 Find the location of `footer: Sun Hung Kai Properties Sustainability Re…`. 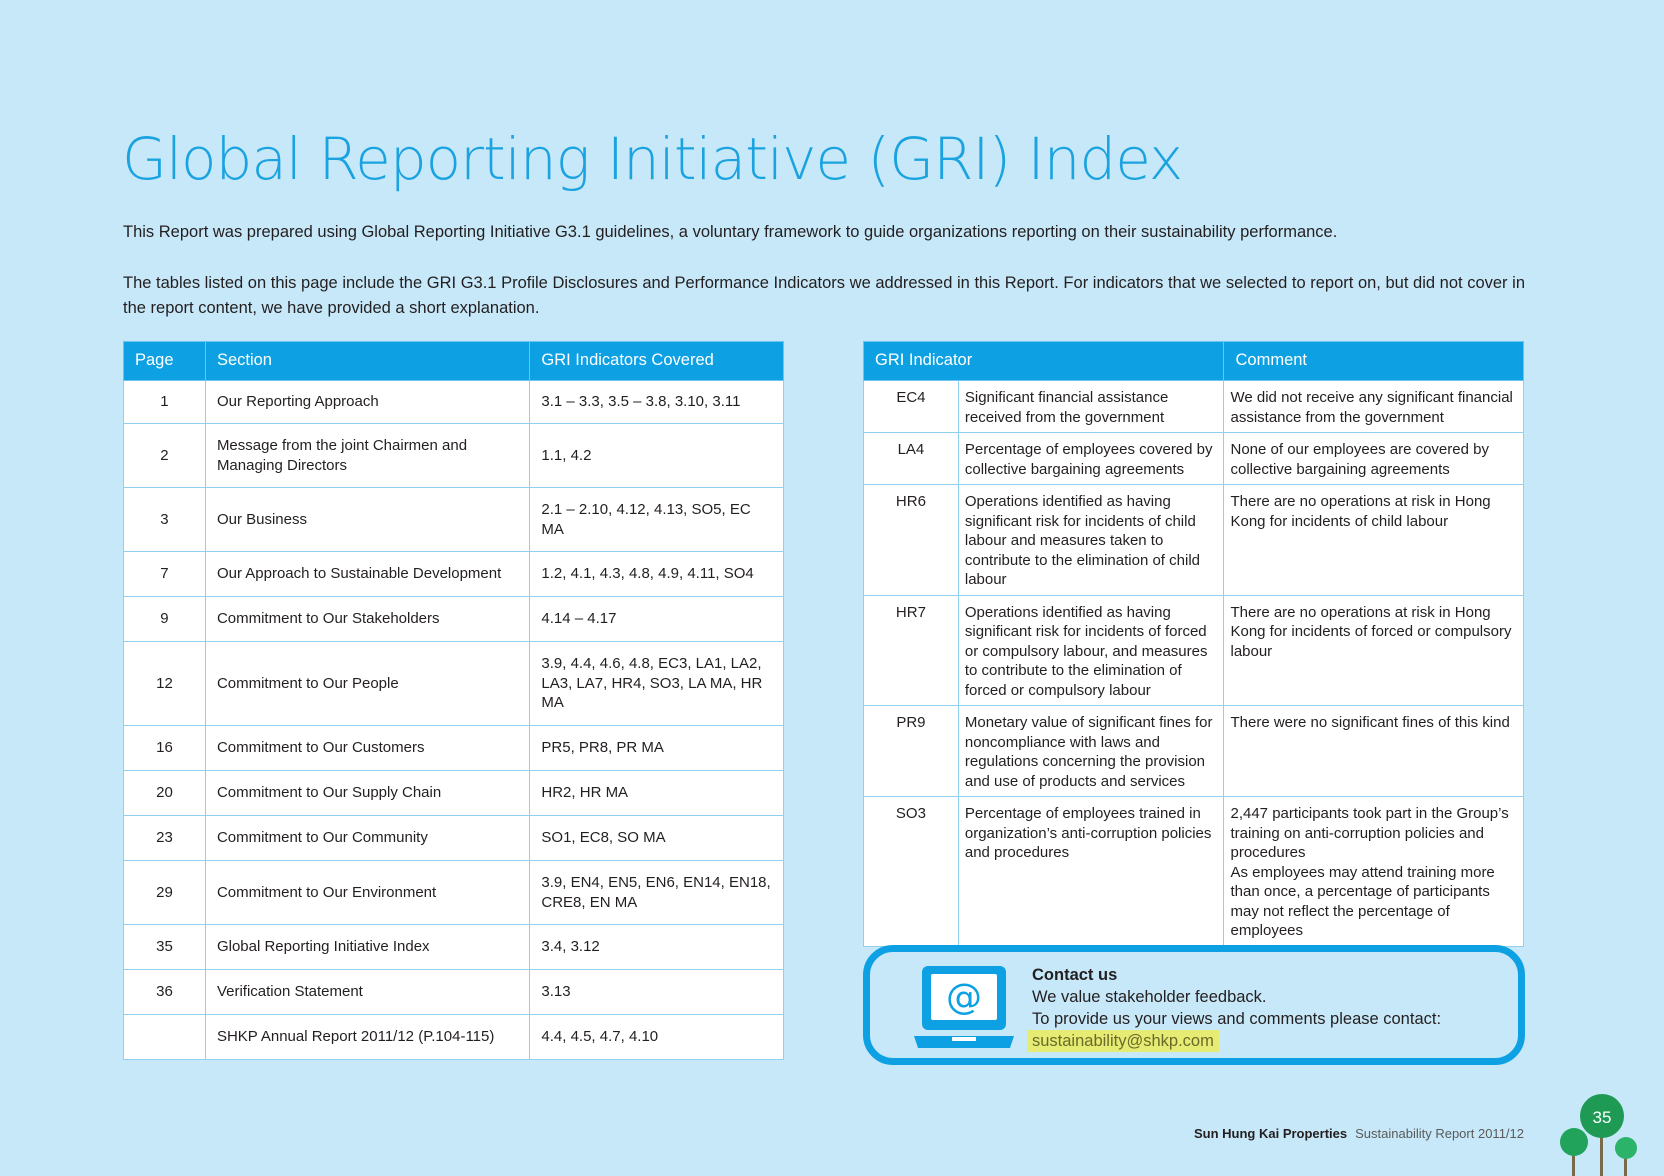

footer: Sun Hung Kai Properties Sustainability Re… is located at coordinates (1359, 1133).